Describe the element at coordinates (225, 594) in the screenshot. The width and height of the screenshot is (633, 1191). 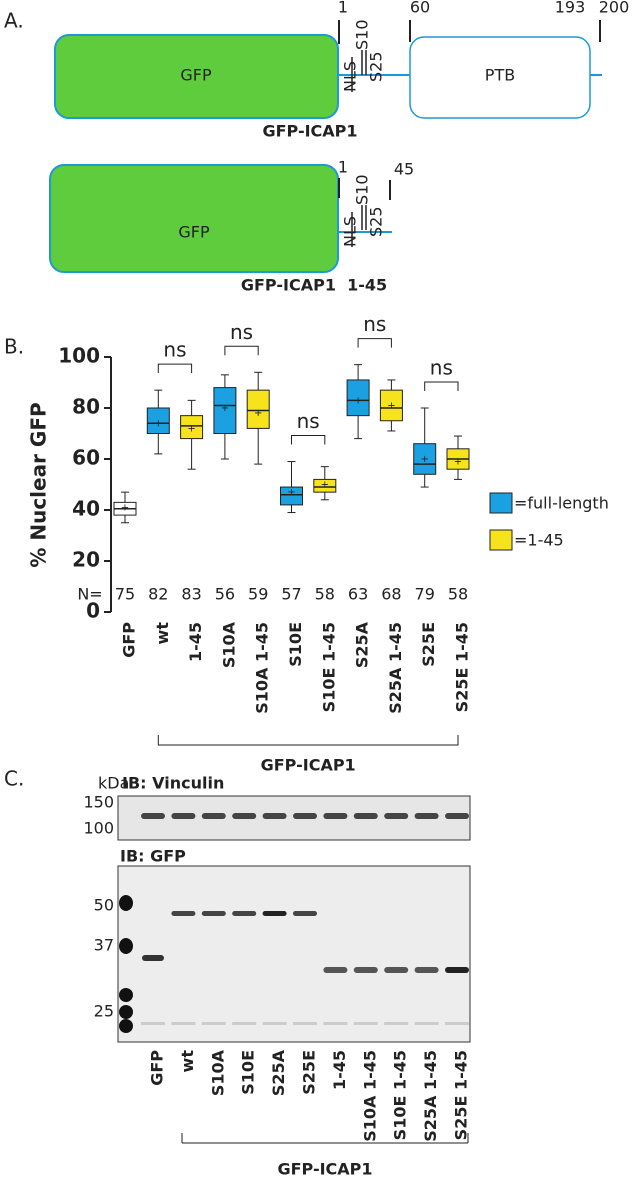
I see `n-value: 56` at that location.